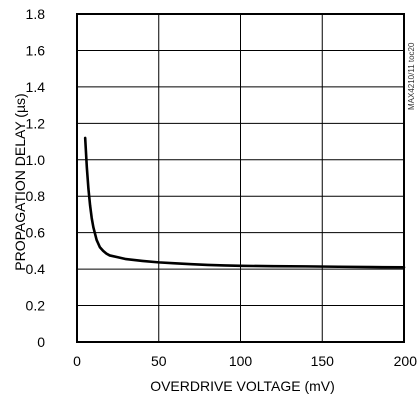 Image resolution: width=417 pixels, height=403 pixels. Describe the element at coordinates (241, 361) in the screenshot. I see `x-tick-label-2: 100` at that location.